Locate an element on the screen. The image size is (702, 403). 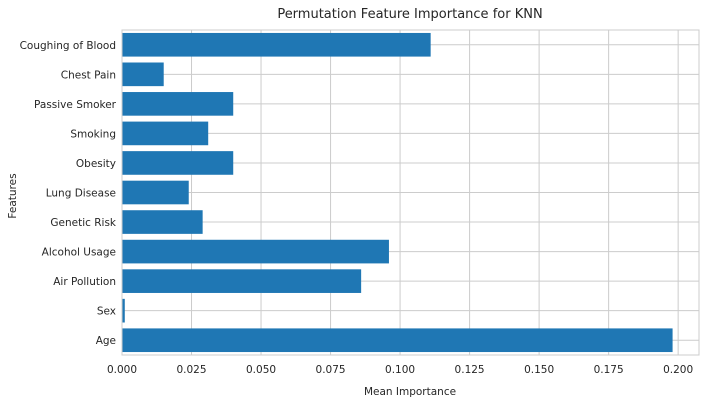
y-tick-label: Smoking is located at coordinates (93, 134).